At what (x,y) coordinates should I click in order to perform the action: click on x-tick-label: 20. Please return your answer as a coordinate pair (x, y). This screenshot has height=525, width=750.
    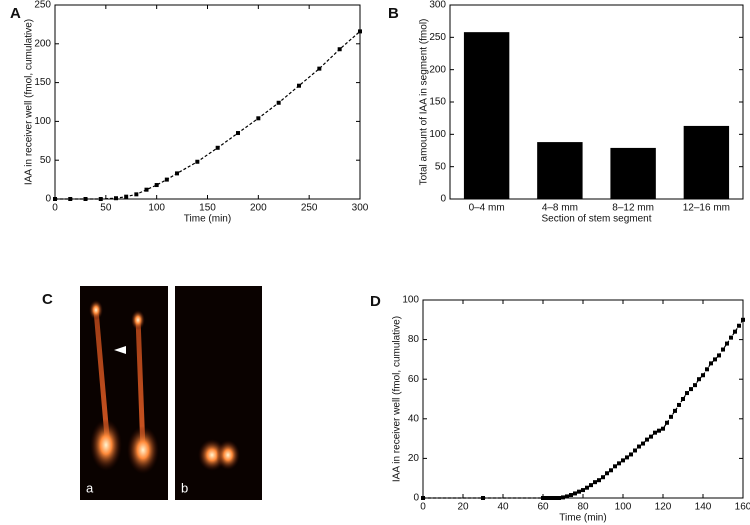
    Looking at the image, I should click on (463, 507).